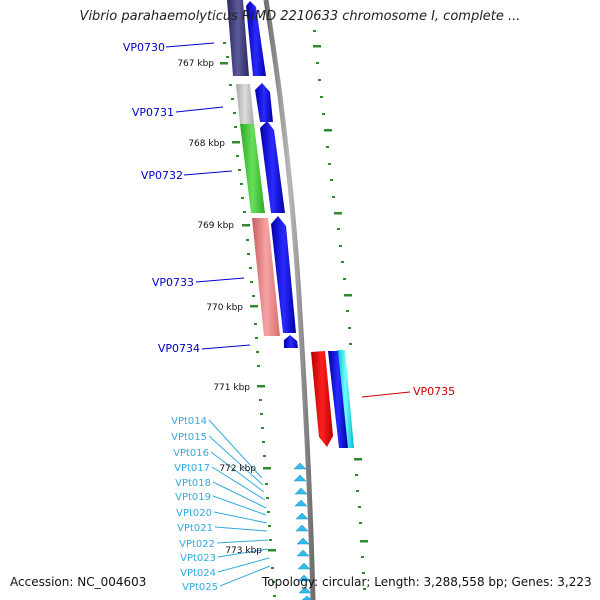  I want to click on scale-label: 769 kbp, so click(215, 226).